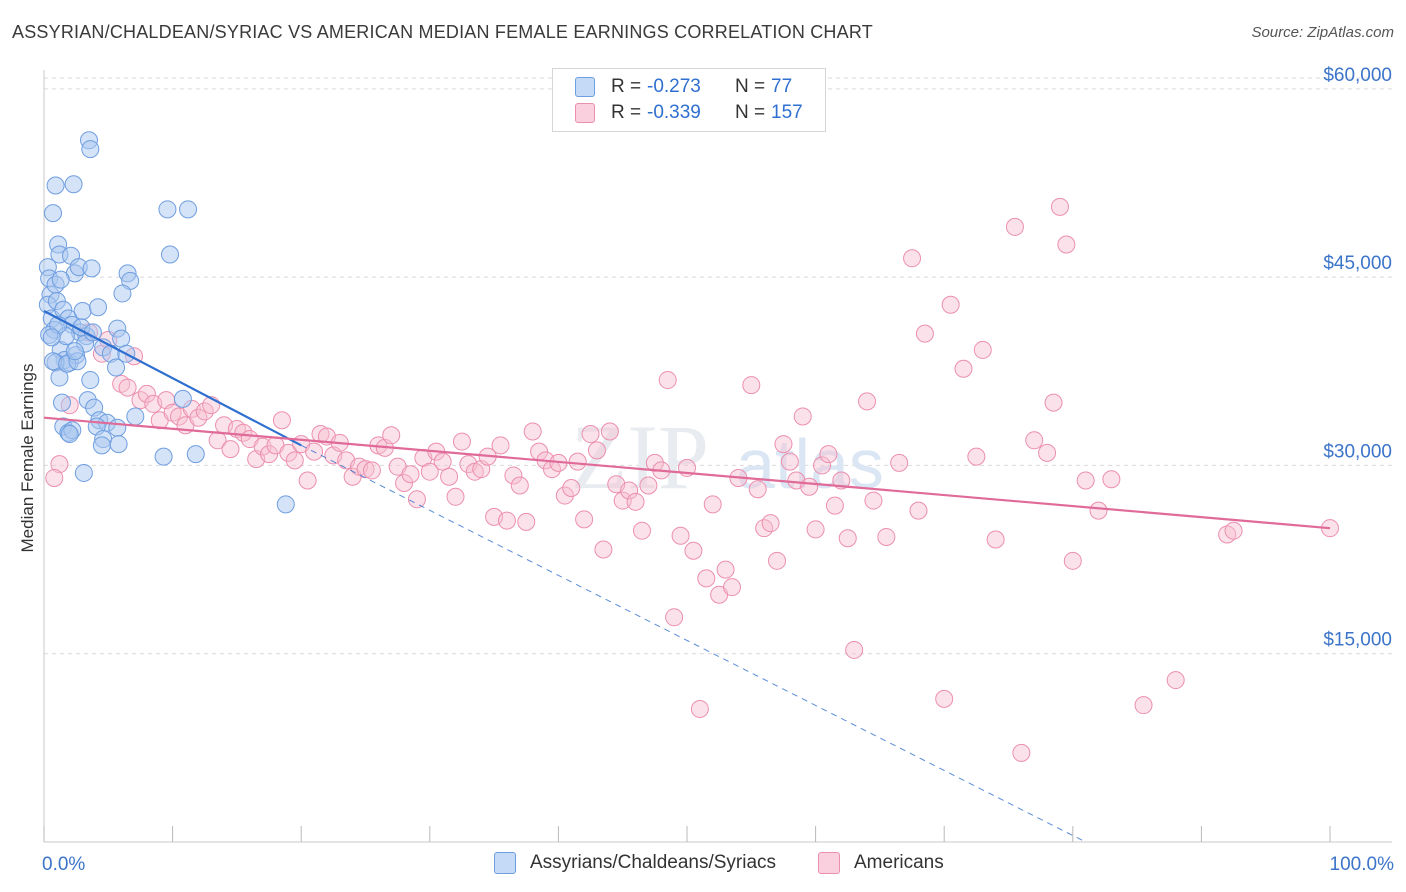 The width and height of the screenshot is (1406, 892). I want to click on x-tick-label: 0.0%, so click(63, 864).